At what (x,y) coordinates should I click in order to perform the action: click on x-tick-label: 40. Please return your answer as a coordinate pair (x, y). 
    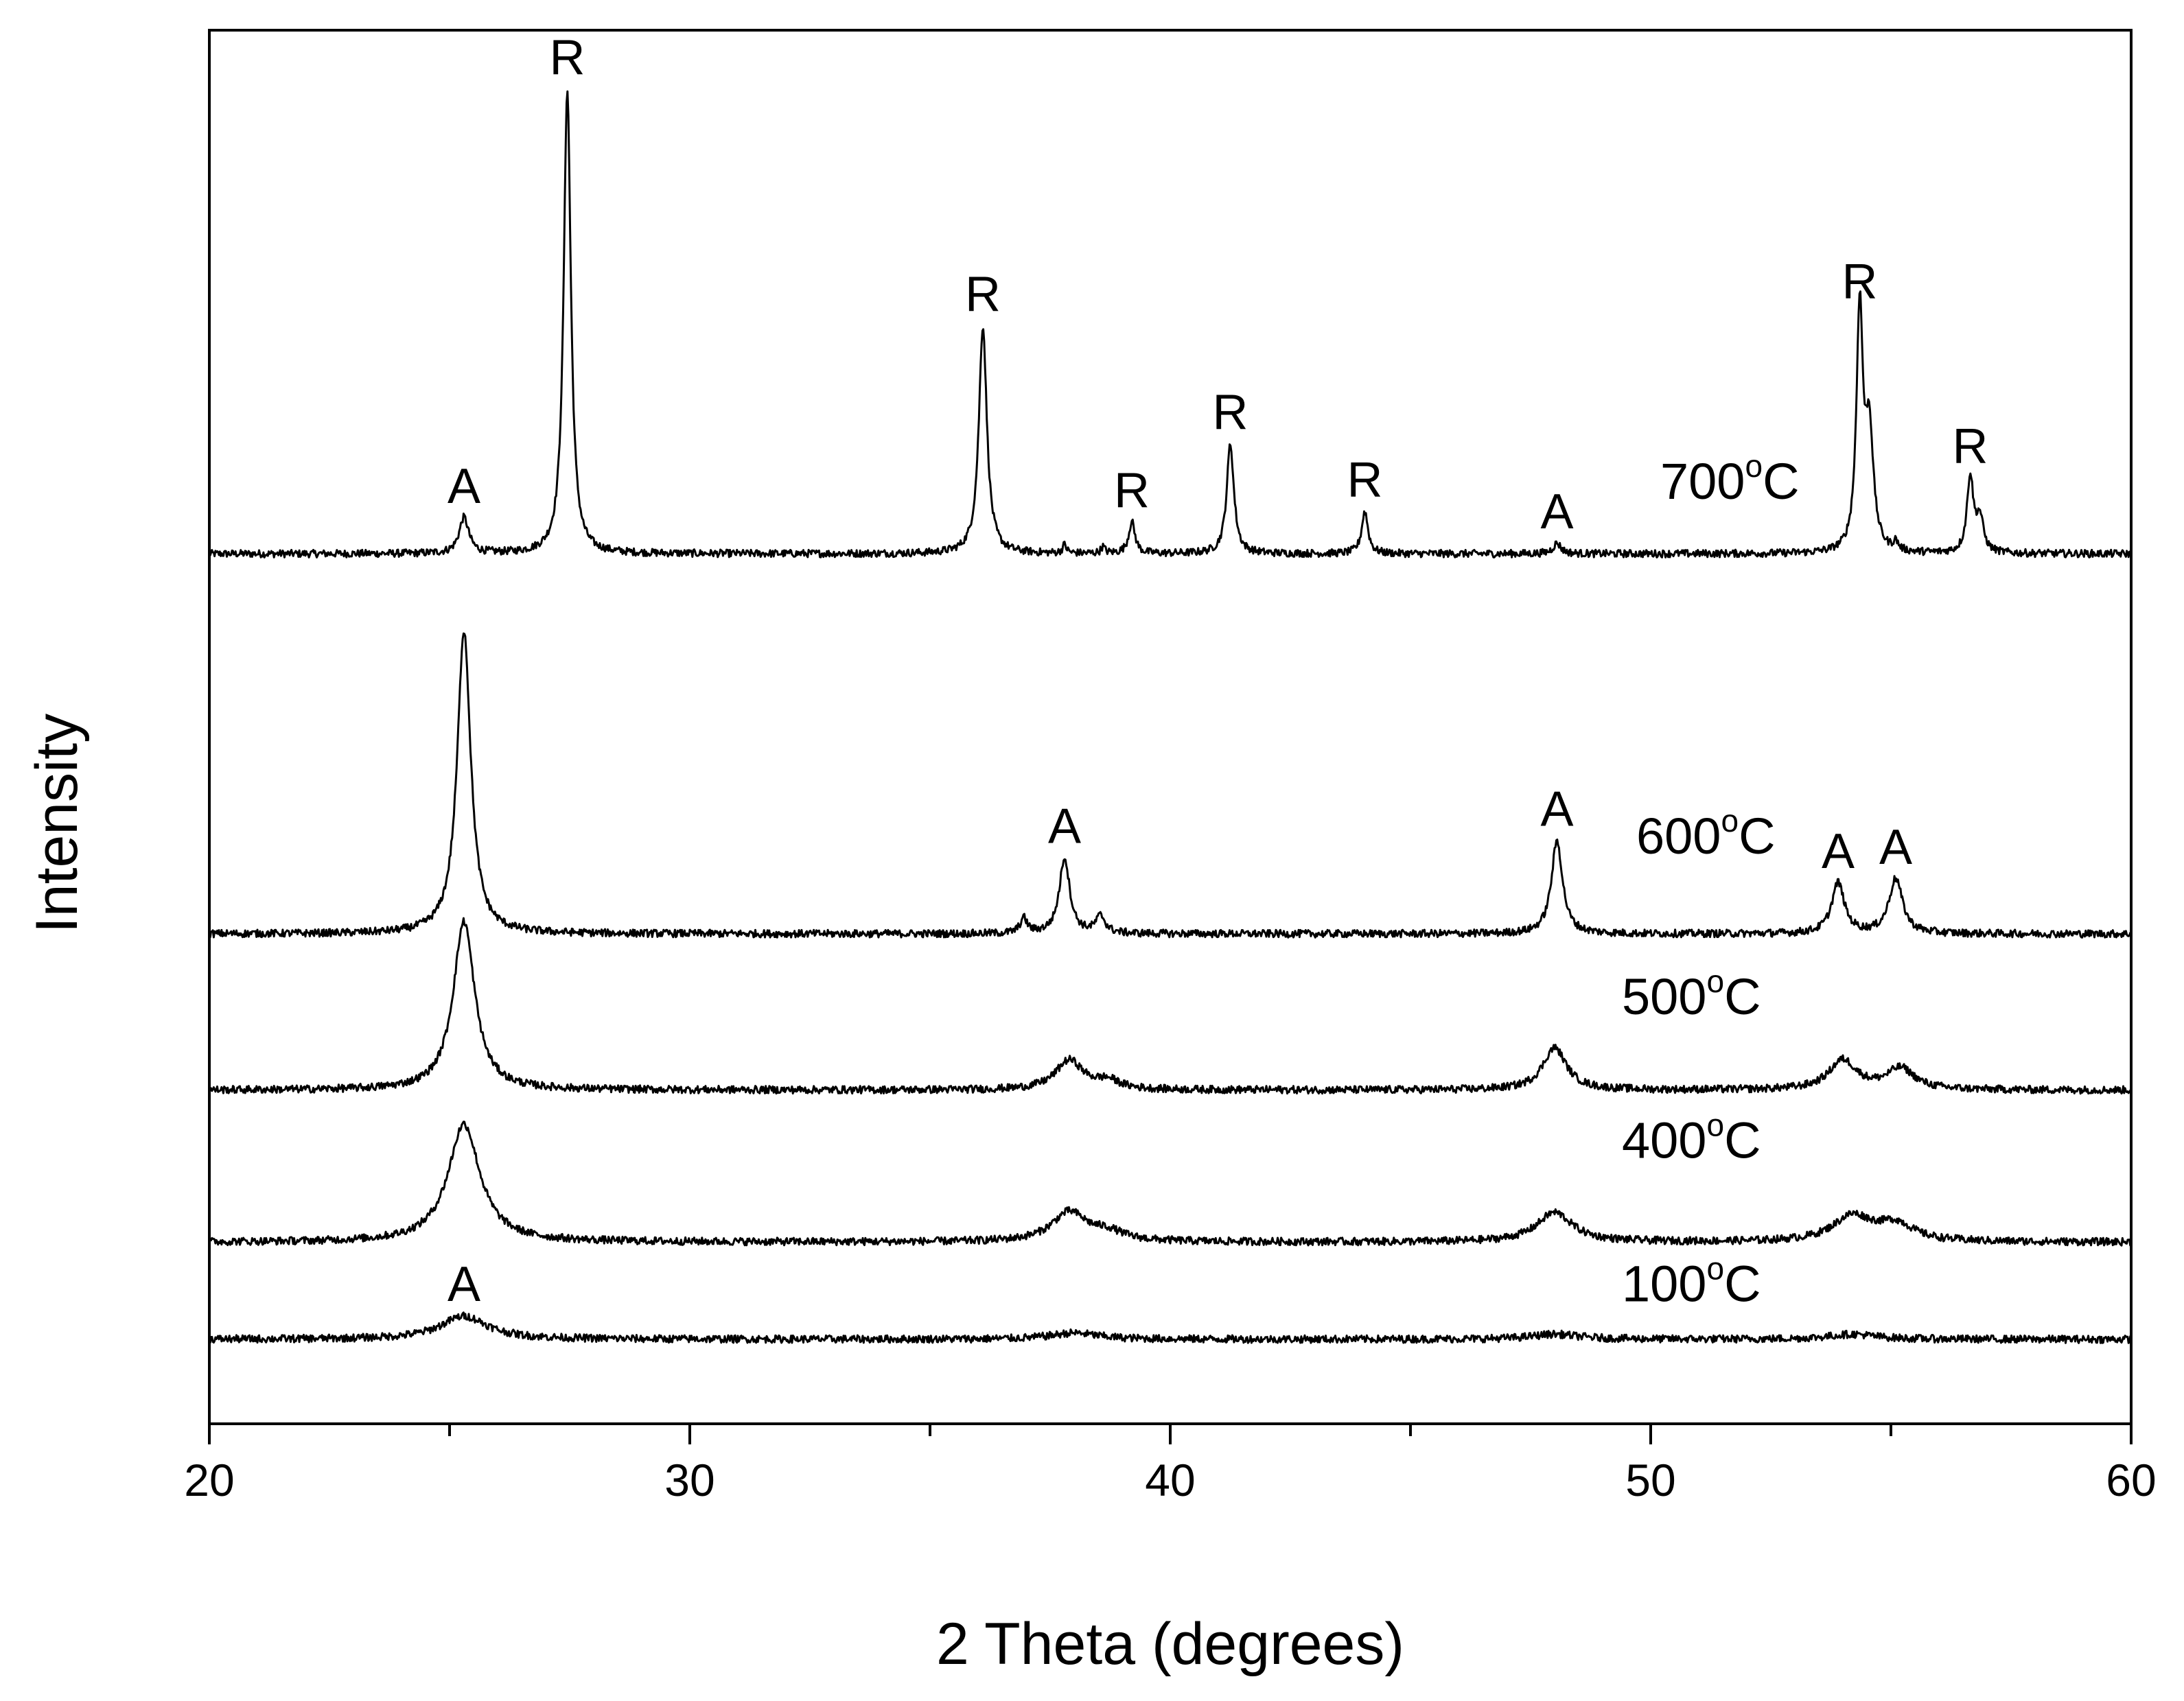
    Looking at the image, I should click on (1170, 1480).